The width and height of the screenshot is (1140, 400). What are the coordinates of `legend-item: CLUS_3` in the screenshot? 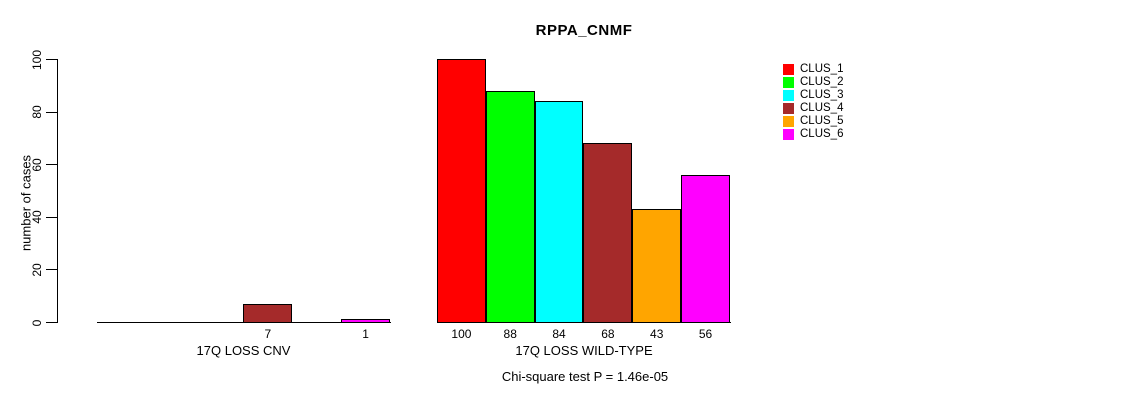 It's located at (813, 95).